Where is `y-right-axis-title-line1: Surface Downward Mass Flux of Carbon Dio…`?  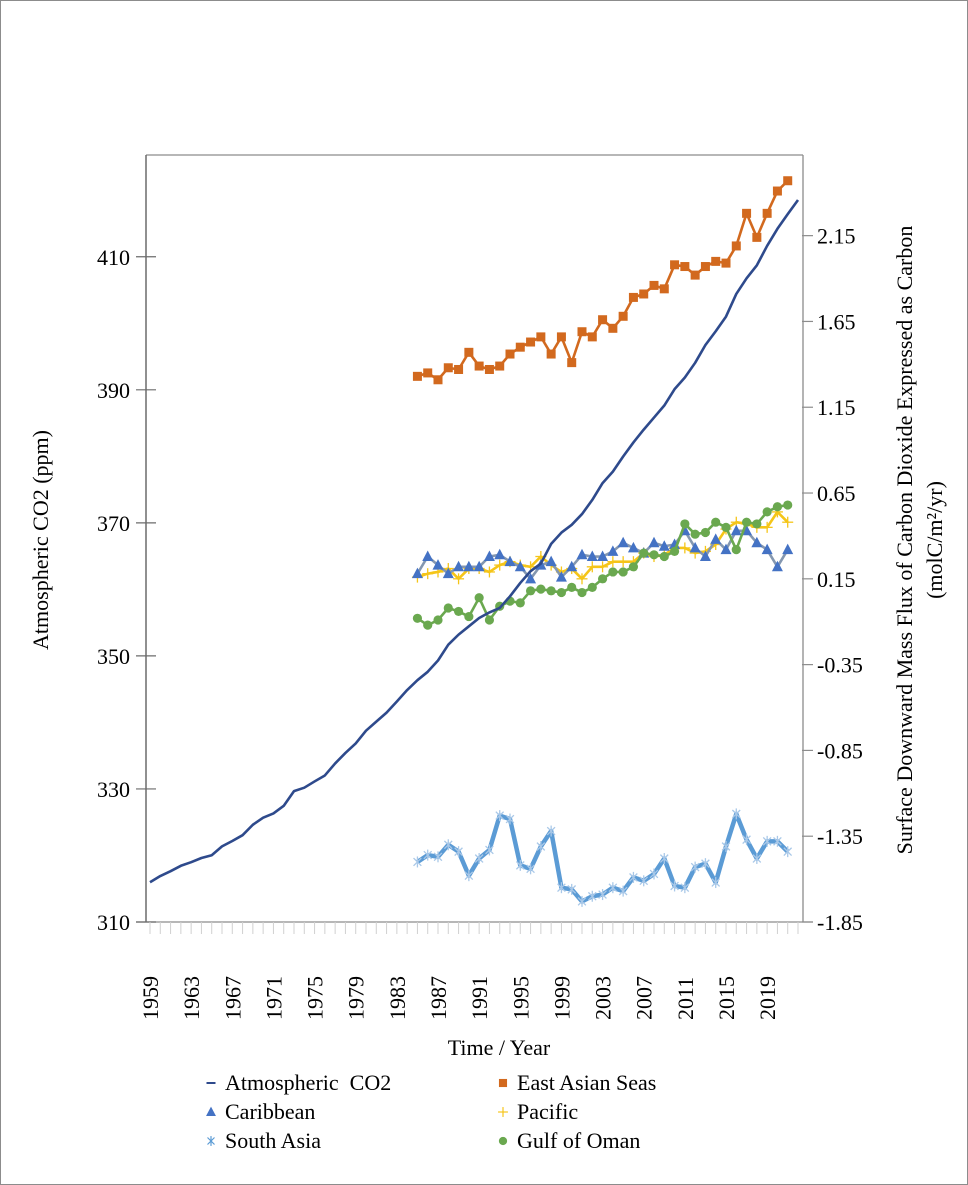
y-right-axis-title-line1: Surface Downward Mass Flux of Carbon Dio… is located at coordinates (904, 540).